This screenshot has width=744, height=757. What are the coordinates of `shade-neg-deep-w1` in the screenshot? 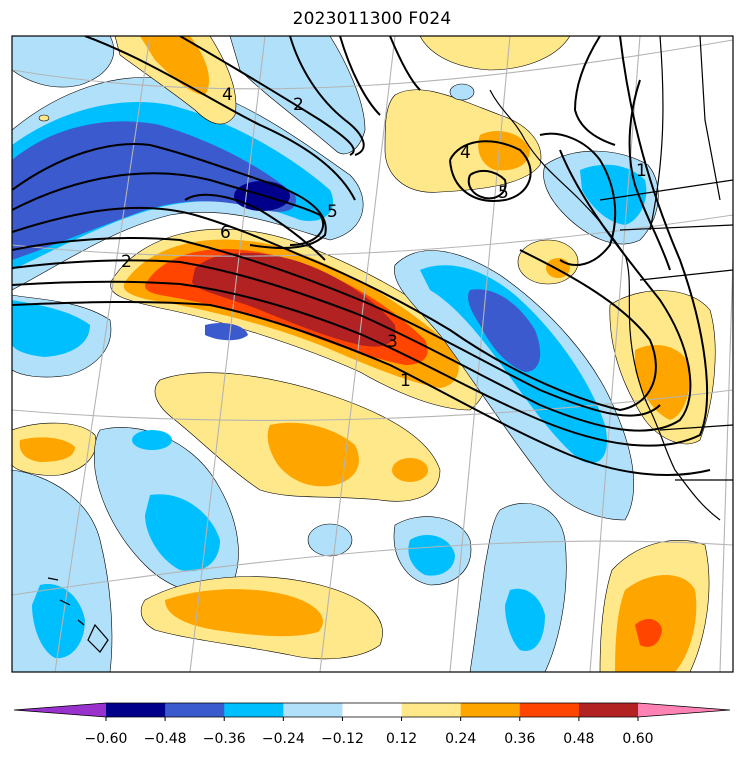 It's located at (226, 332).